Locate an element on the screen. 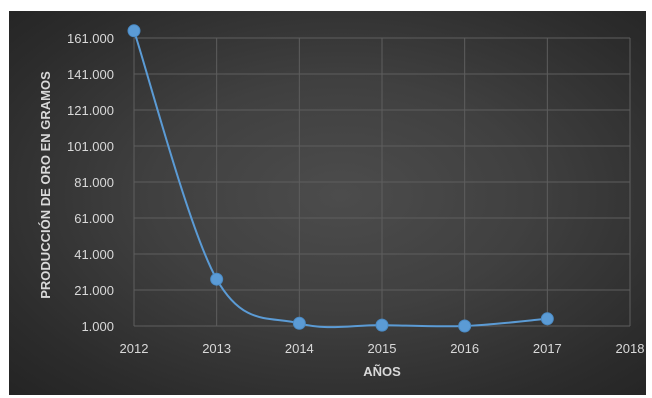  x-tick-label: 2018 is located at coordinates (630, 348).